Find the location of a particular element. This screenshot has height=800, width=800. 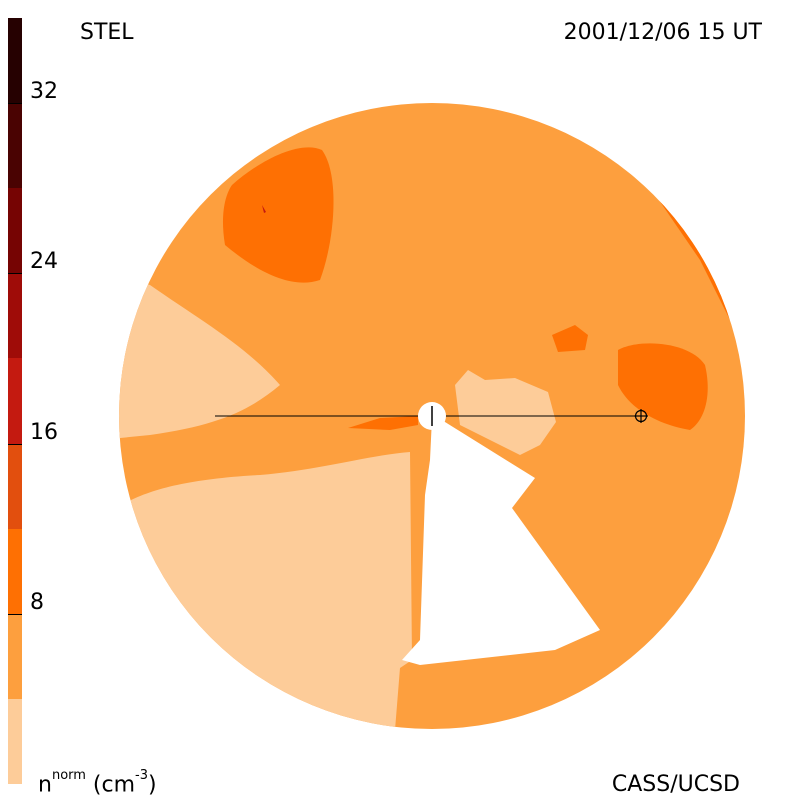

colorbar-tick-label-1: 24 is located at coordinates (44, 262).